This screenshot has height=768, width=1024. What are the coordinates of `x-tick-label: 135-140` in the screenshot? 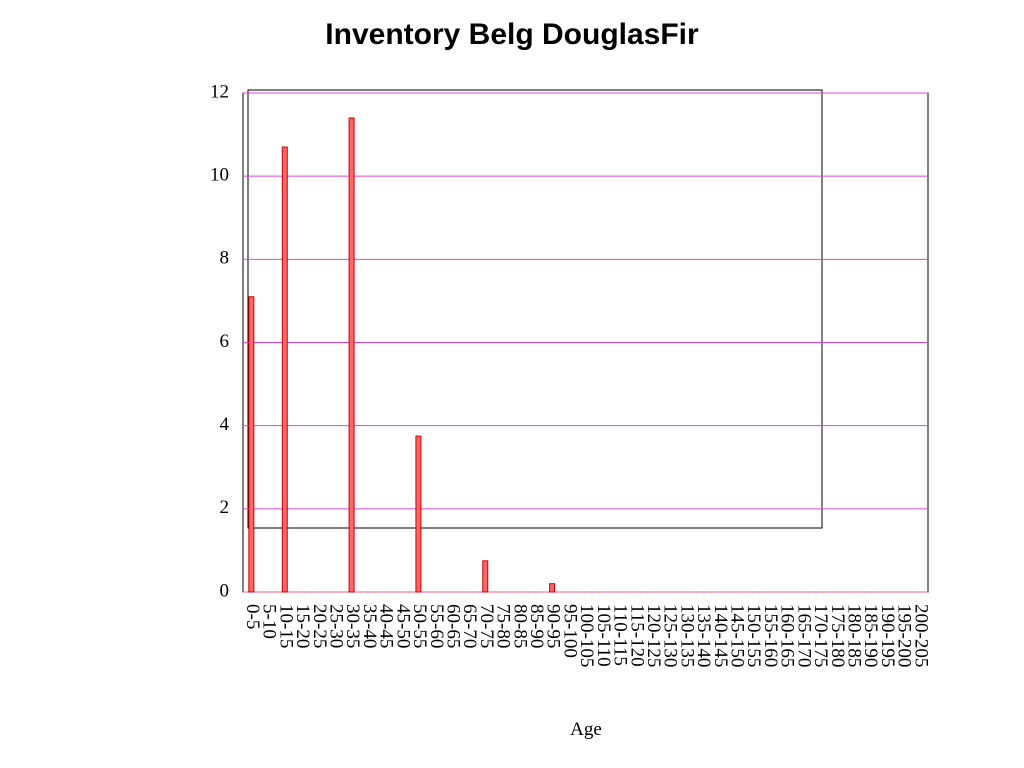 It's located at (703, 635).